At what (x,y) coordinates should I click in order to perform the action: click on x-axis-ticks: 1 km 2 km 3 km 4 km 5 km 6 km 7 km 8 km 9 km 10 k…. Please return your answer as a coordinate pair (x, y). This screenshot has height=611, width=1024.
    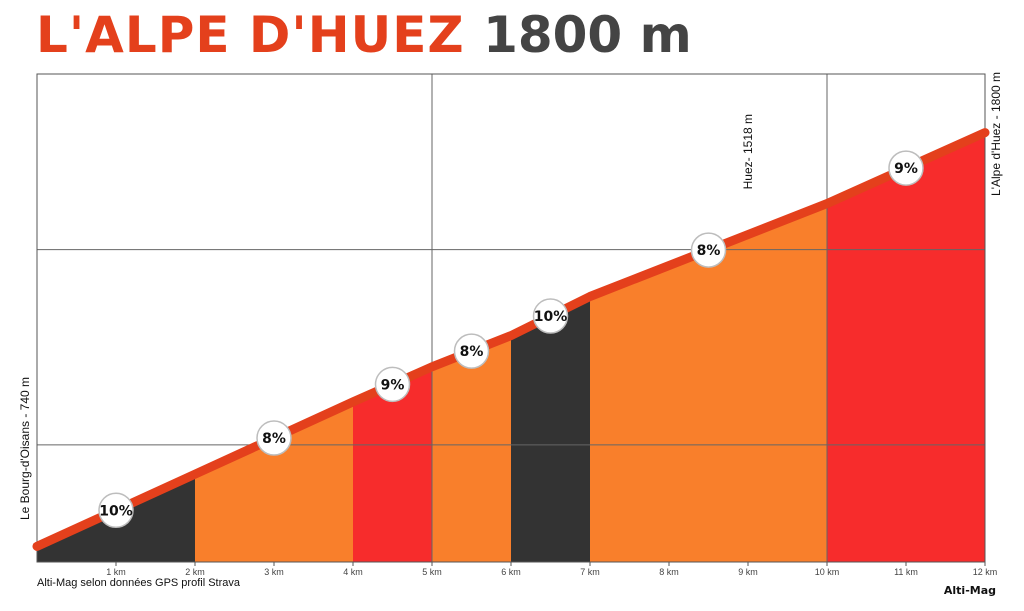
    Looking at the image, I should click on (551, 569).